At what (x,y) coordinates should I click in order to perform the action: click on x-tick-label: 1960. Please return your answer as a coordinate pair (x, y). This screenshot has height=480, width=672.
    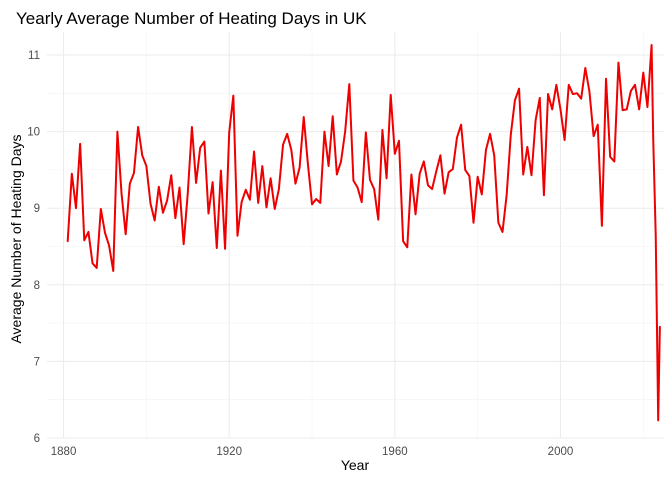
    Looking at the image, I should click on (395, 452).